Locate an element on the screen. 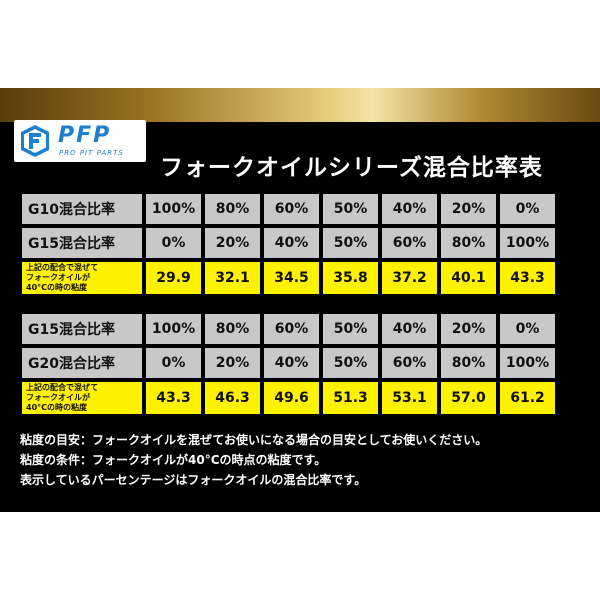  viscosity-cell: 46.3 is located at coordinates (232, 398).